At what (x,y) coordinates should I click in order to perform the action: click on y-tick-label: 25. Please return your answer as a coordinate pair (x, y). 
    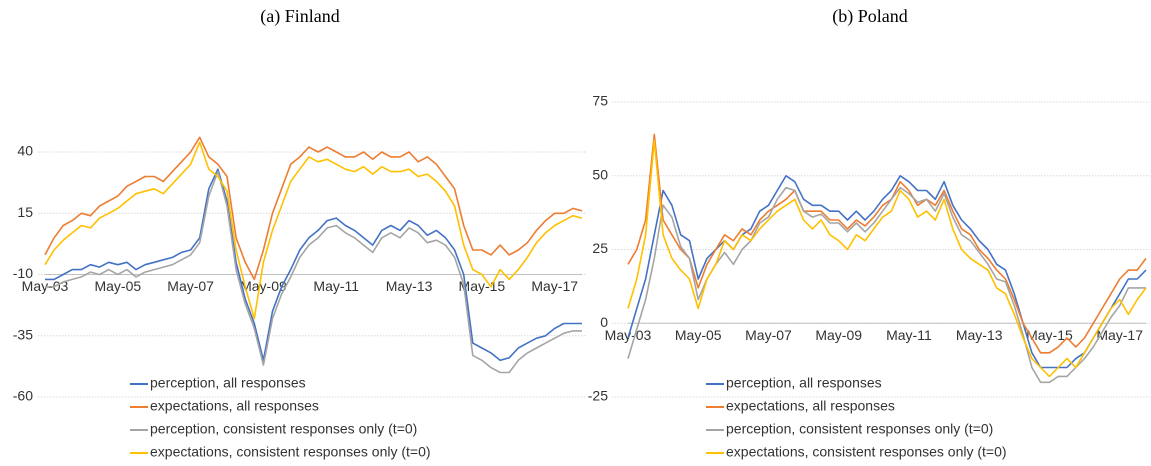
    Looking at the image, I should click on (600, 248).